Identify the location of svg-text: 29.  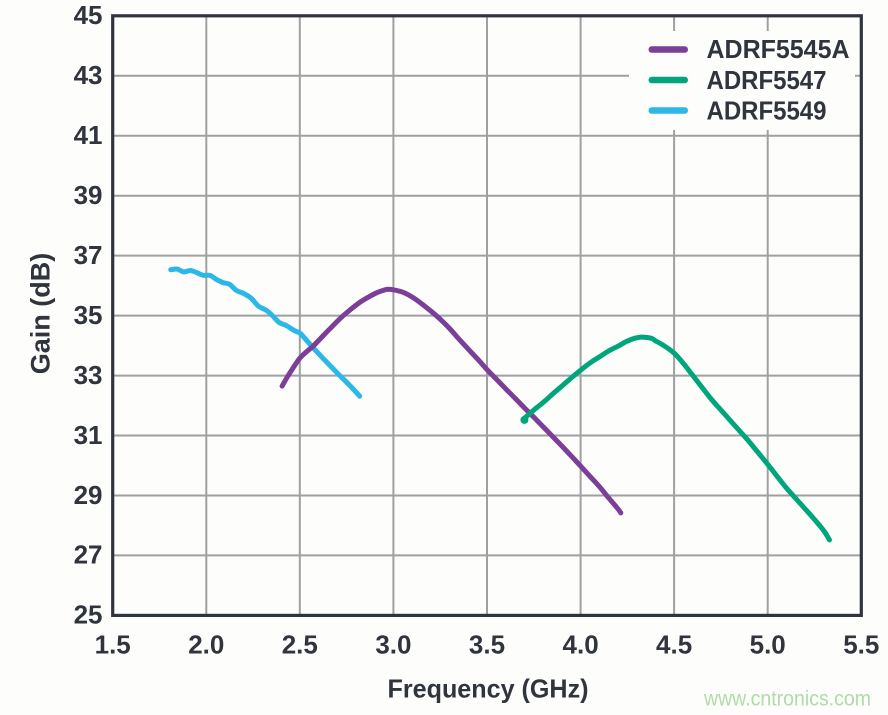
(88, 495).